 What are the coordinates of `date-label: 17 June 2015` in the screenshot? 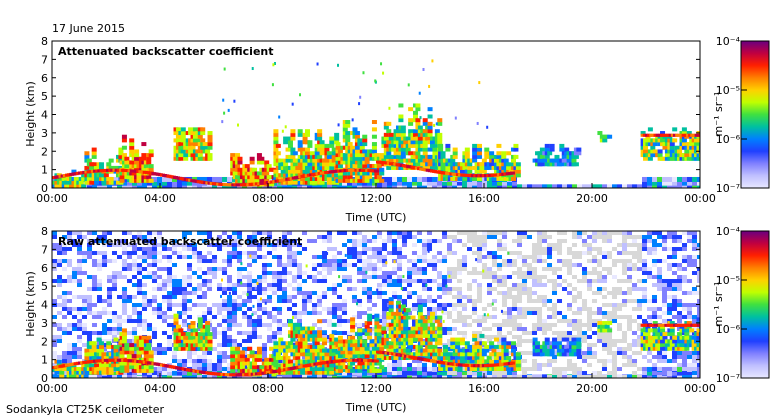 It's located at (88, 28).